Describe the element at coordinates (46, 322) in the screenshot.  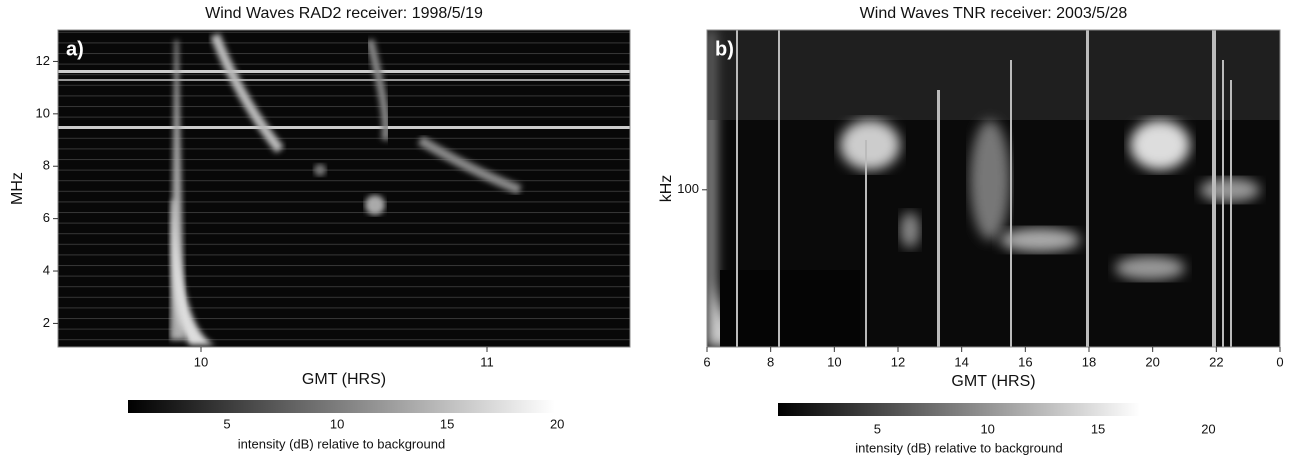
I see `y-tick-label: 2` at that location.